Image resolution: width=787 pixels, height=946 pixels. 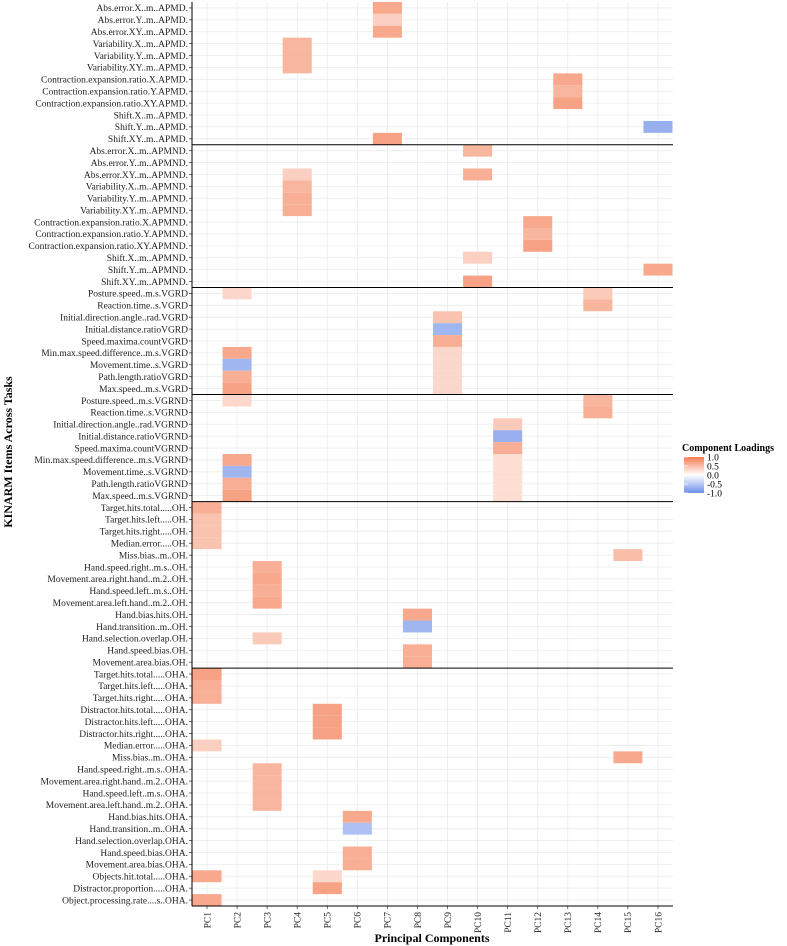 What do you see at coordinates (120, 603) in the screenshot?
I see `row-label: Movement.area.left.hand..m.2..OH.` at bounding box center [120, 603].